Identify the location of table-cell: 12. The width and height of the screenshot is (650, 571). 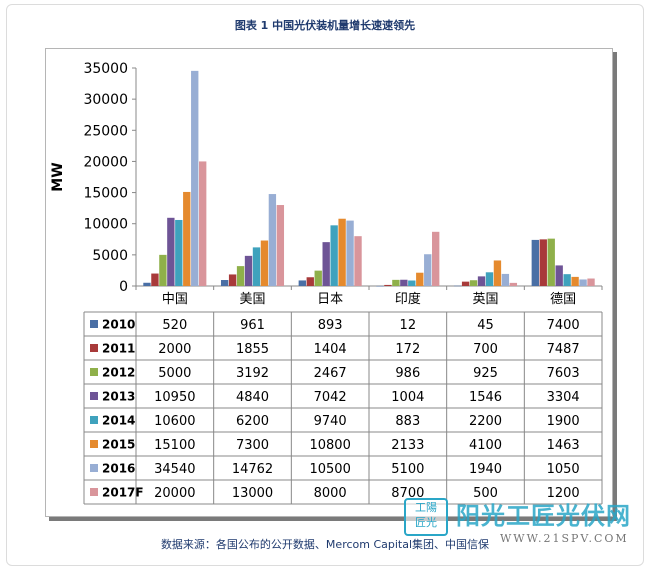
(408, 325).